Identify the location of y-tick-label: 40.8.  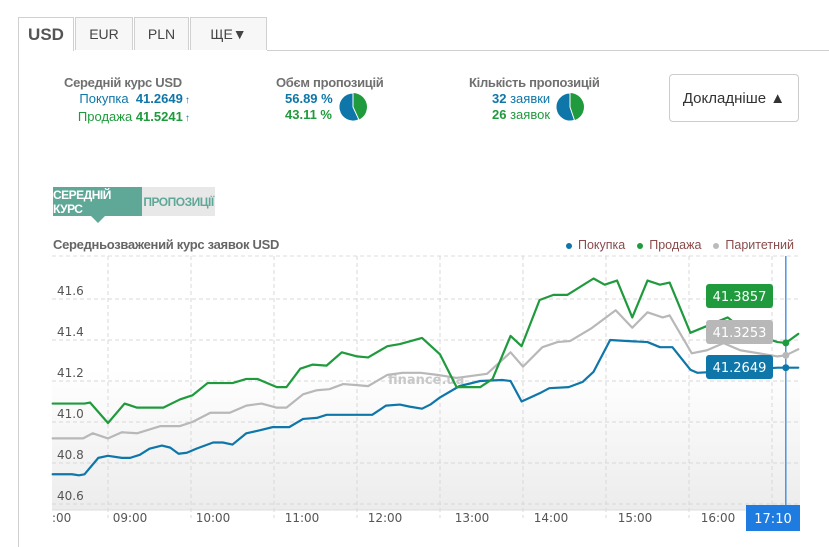
(70, 455).